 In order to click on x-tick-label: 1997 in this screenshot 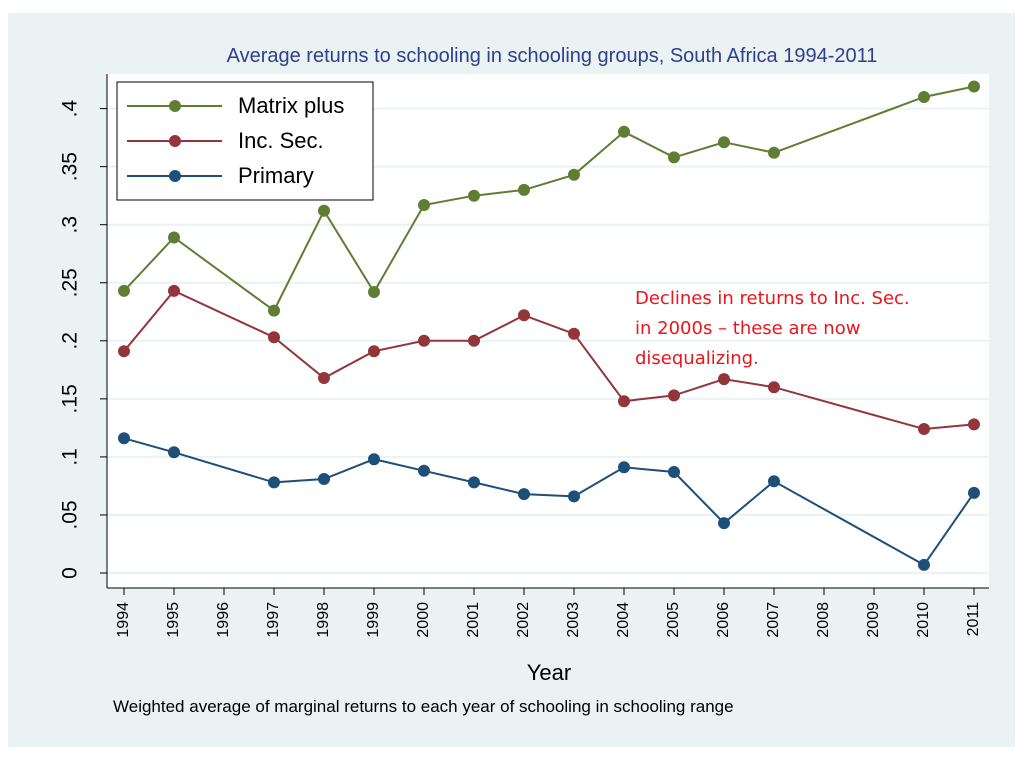, I will do `click(273, 620)`.